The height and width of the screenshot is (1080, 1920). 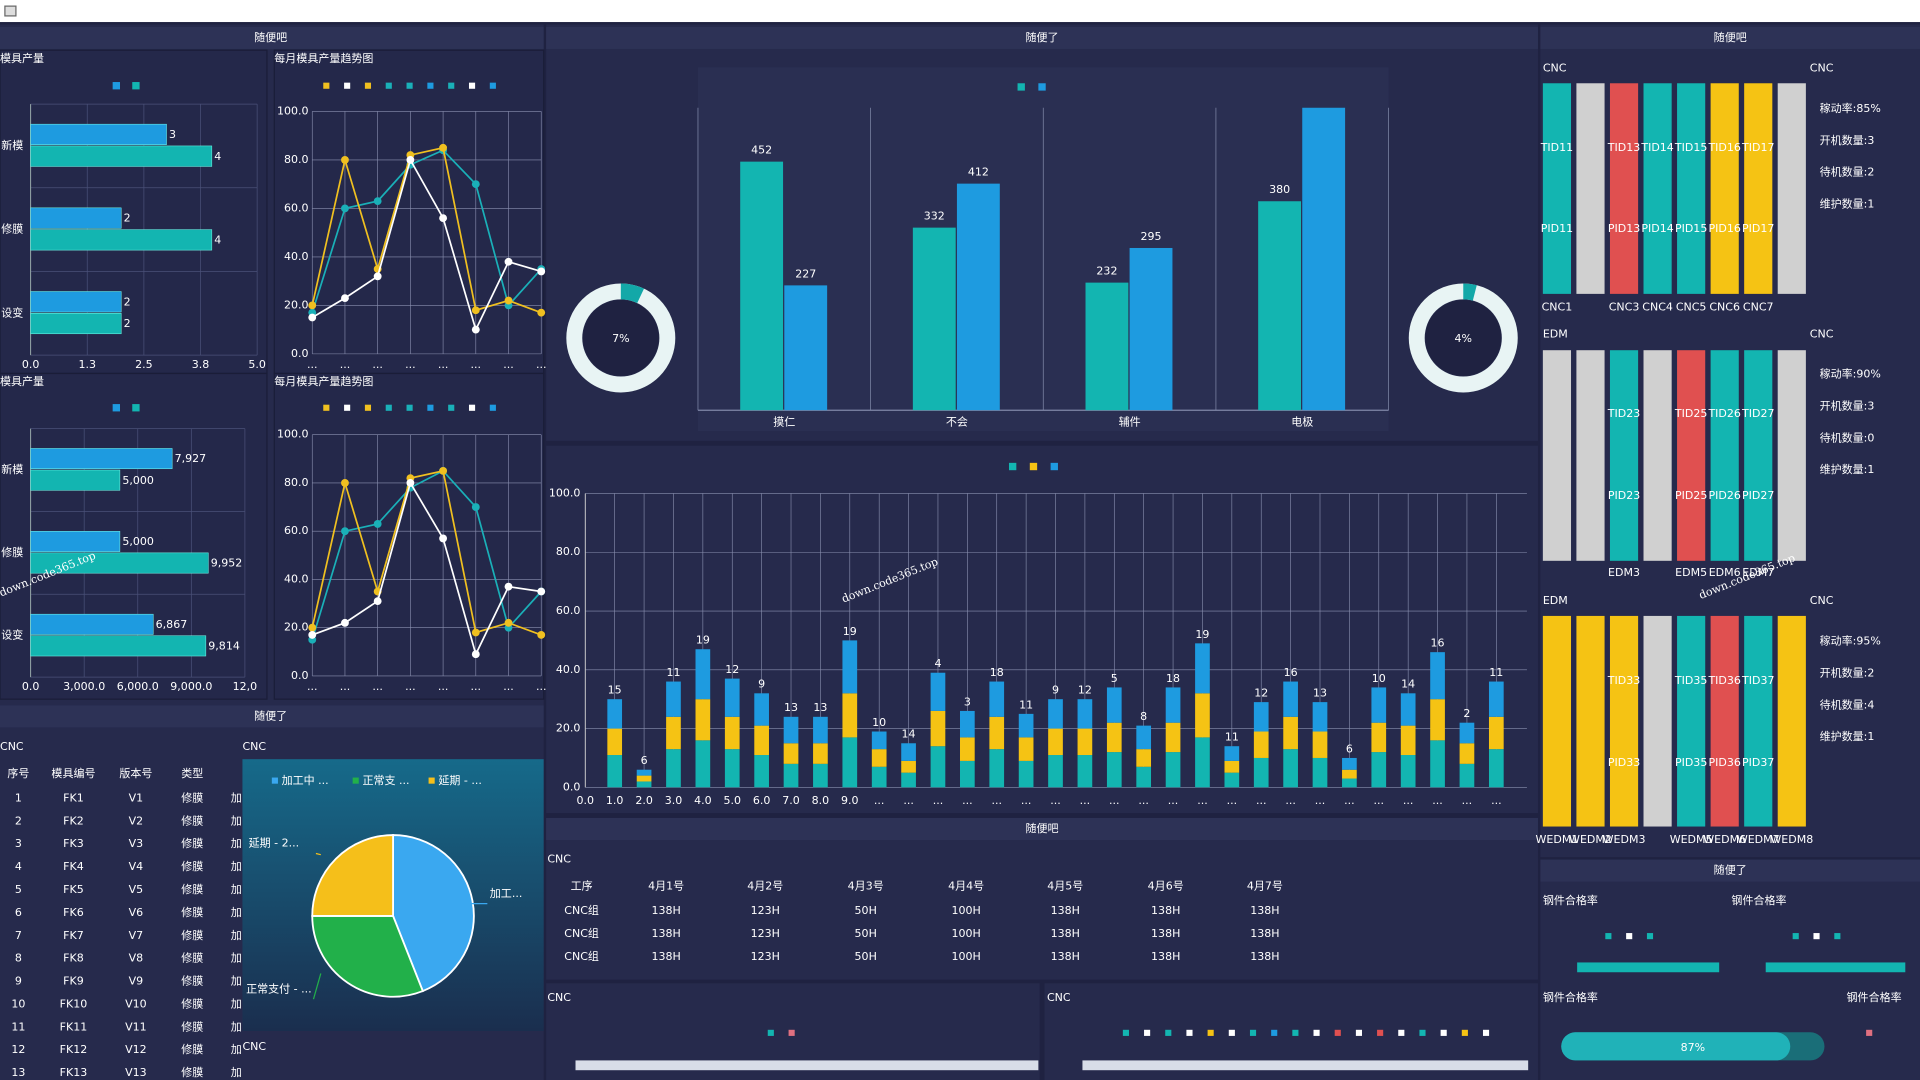 What do you see at coordinates (318, 854) in the screenshot?
I see `leader-line` at bounding box center [318, 854].